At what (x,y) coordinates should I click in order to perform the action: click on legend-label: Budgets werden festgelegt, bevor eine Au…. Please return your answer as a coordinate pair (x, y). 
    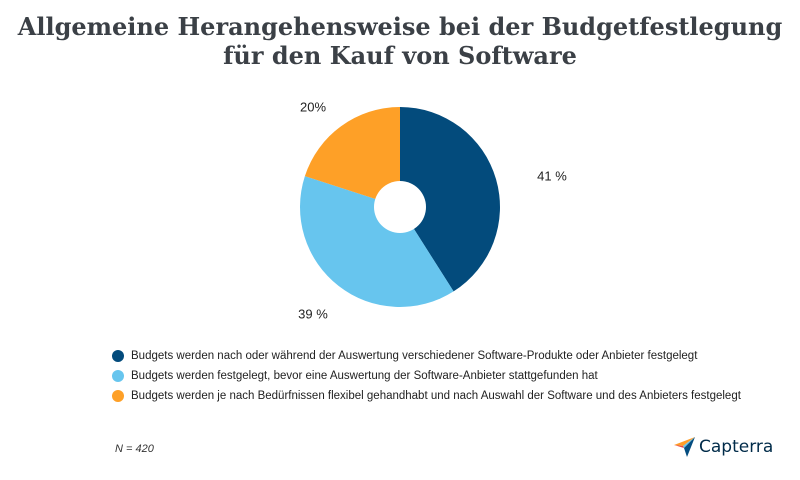
    Looking at the image, I should click on (364, 376).